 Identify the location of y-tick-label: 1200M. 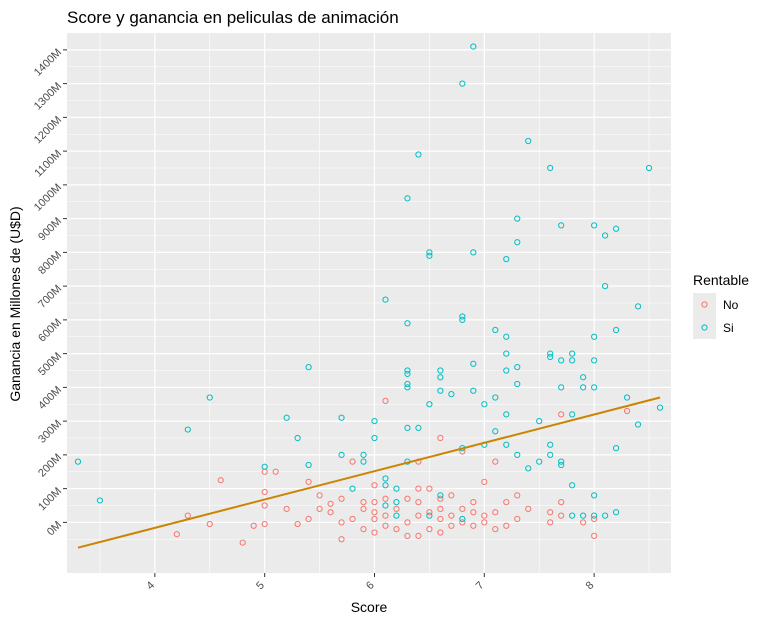
(48, 130).